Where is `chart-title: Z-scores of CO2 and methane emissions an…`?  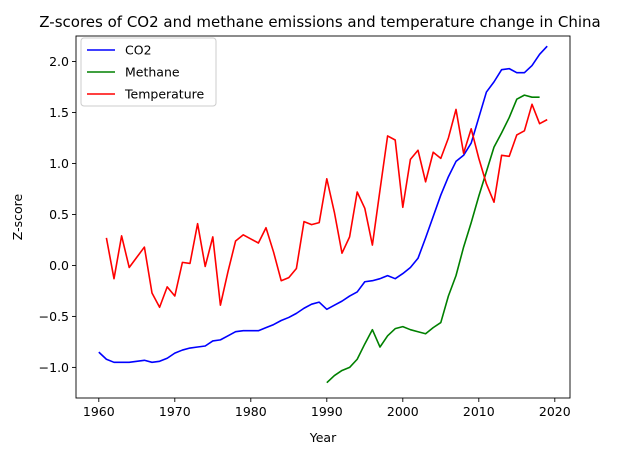
chart-title: Z-scores of CO2 and methane emissions an… is located at coordinates (319, 22).